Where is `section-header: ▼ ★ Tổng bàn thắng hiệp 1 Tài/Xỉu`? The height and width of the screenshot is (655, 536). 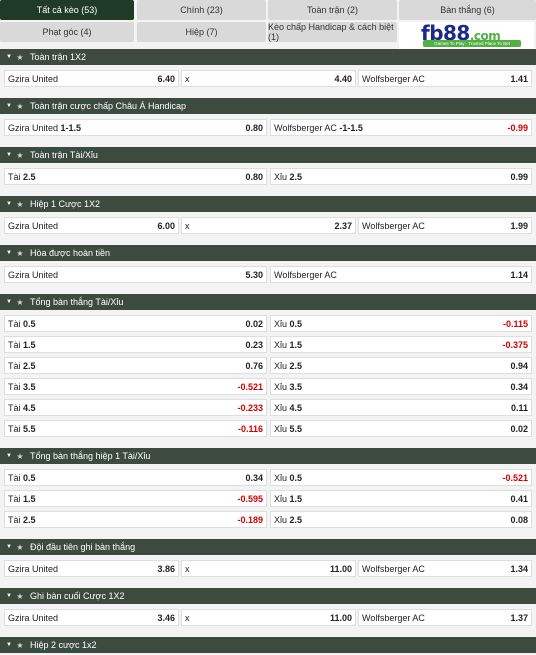
section-header: ▼ ★ Tổng bàn thắng hiệp 1 Tài/Xỉu is located at coordinates (268, 456).